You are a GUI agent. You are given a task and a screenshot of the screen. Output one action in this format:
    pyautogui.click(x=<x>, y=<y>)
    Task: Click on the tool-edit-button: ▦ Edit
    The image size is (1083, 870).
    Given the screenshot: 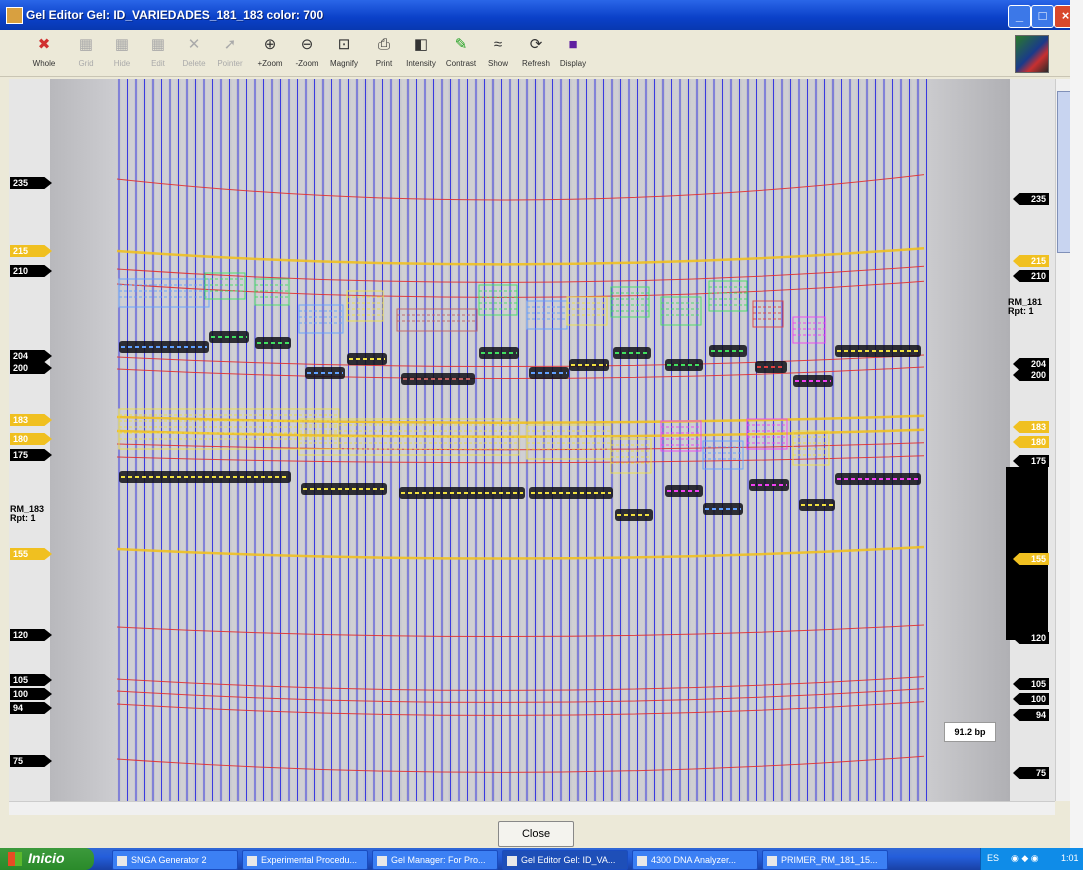 What is the action you would take?
    pyautogui.click(x=158, y=54)
    